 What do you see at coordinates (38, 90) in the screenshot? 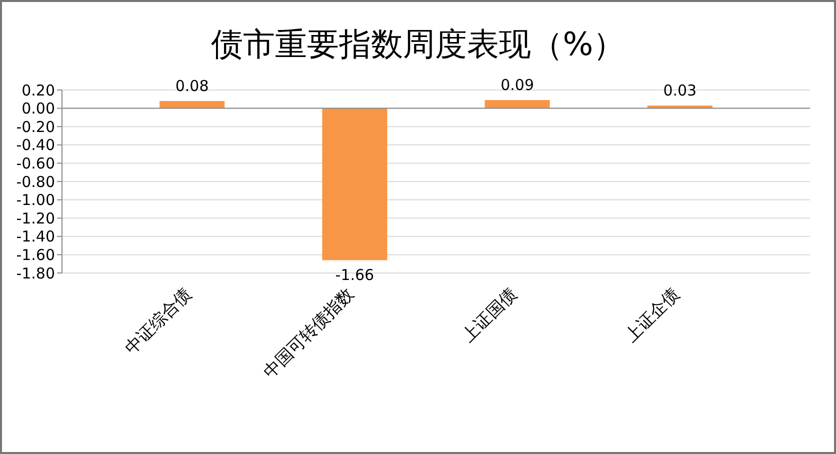
I see `y-tick-label: 0.20` at bounding box center [38, 90].